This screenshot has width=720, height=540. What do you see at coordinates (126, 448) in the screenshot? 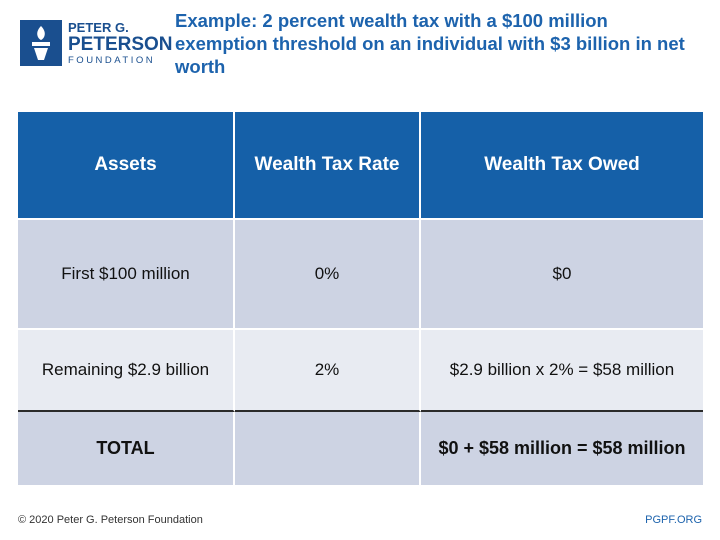
I see `total-label: TOTAL` at bounding box center [126, 448].